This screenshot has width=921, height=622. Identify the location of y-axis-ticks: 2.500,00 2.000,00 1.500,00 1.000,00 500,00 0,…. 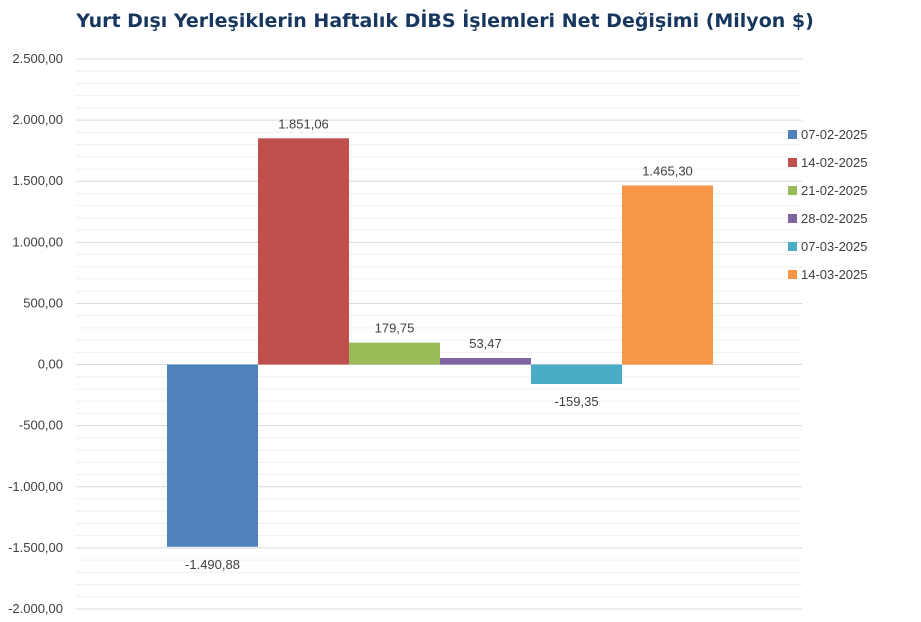
(35, 333).